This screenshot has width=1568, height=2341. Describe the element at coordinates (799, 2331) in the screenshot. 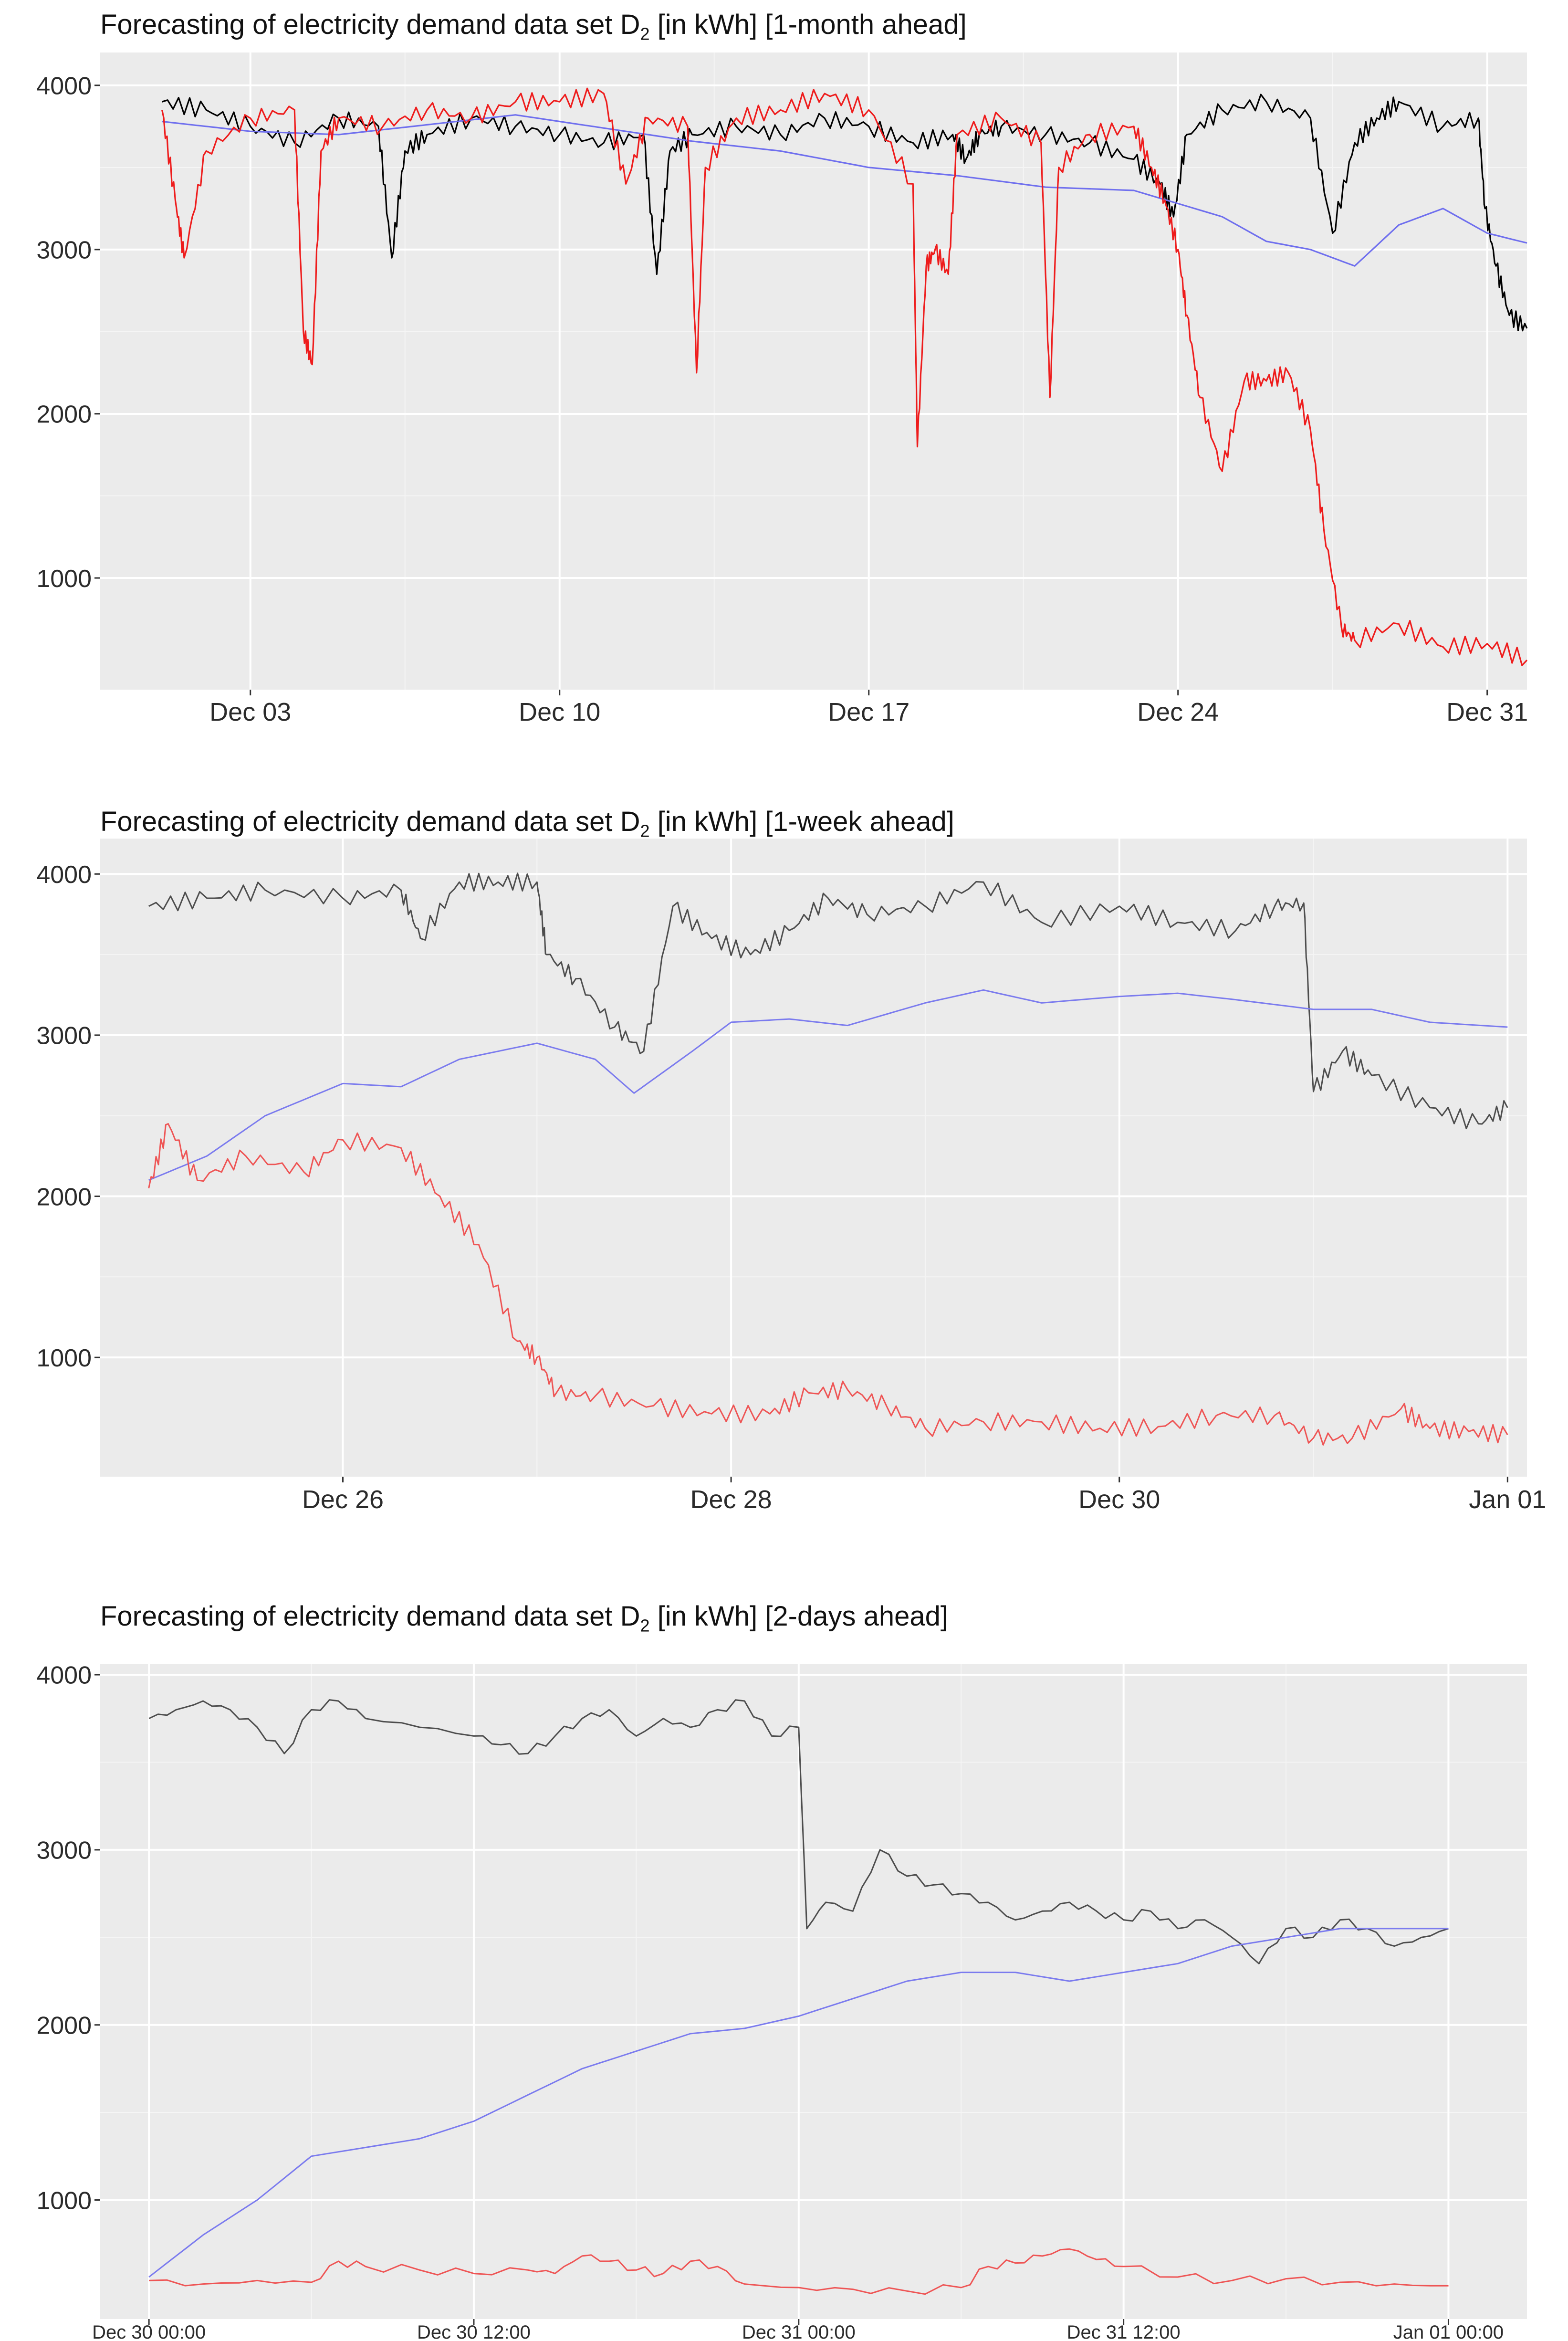

I see `x-tick-label: Dec 31 00:00` at that location.